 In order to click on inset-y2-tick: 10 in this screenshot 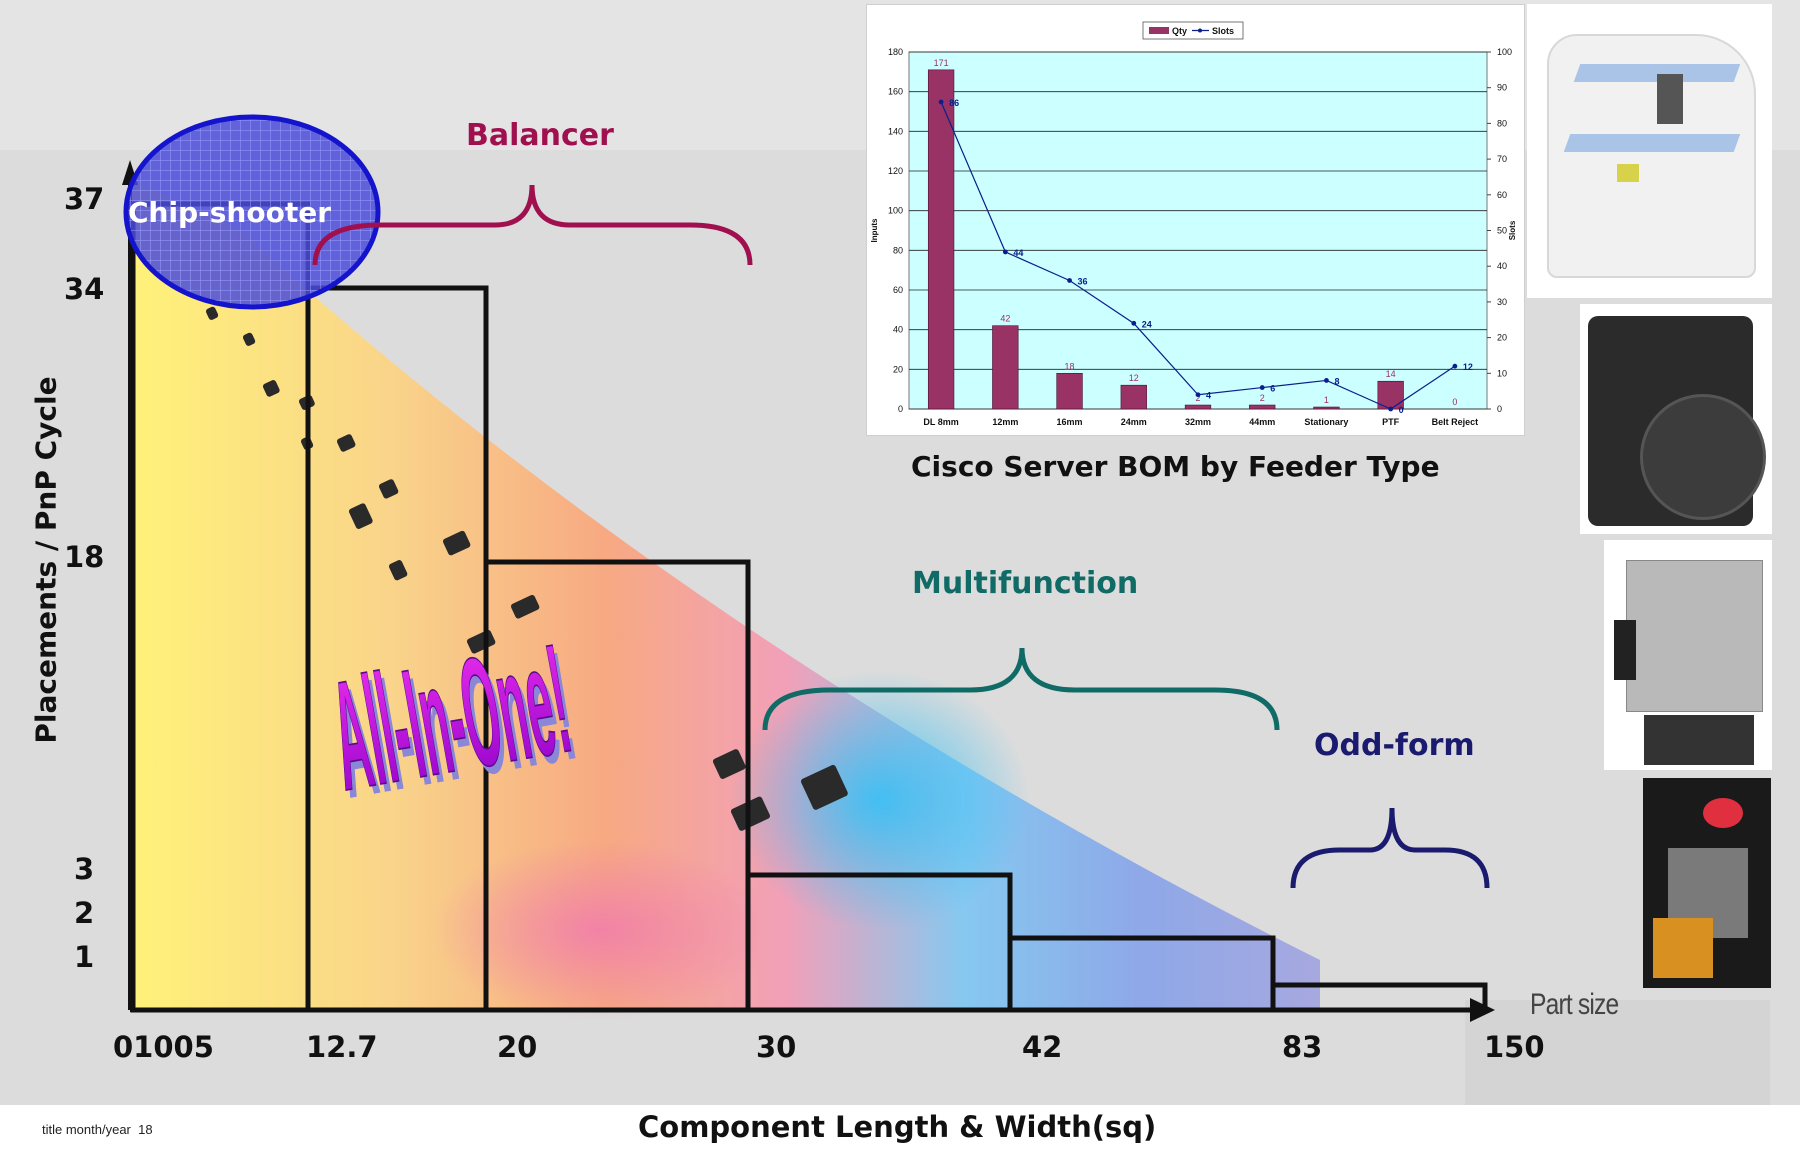, I will do `click(1502, 373)`.